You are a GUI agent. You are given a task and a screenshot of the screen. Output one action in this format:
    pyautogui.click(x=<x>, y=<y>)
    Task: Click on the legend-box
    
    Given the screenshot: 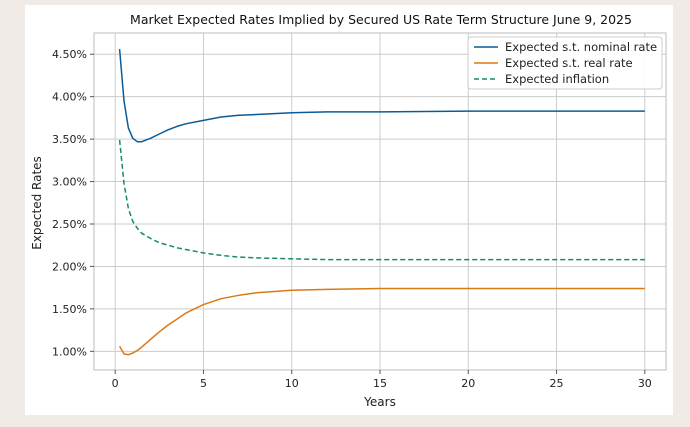 What is the action you would take?
    pyautogui.click(x=565, y=63)
    